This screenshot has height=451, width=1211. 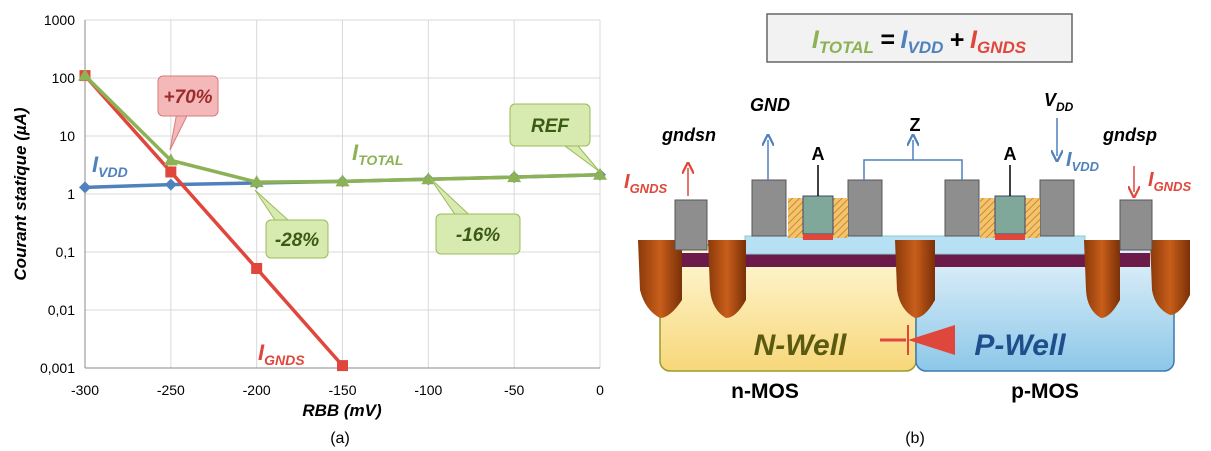 I want to click on formula-sub: VDD, so click(x=926, y=47).